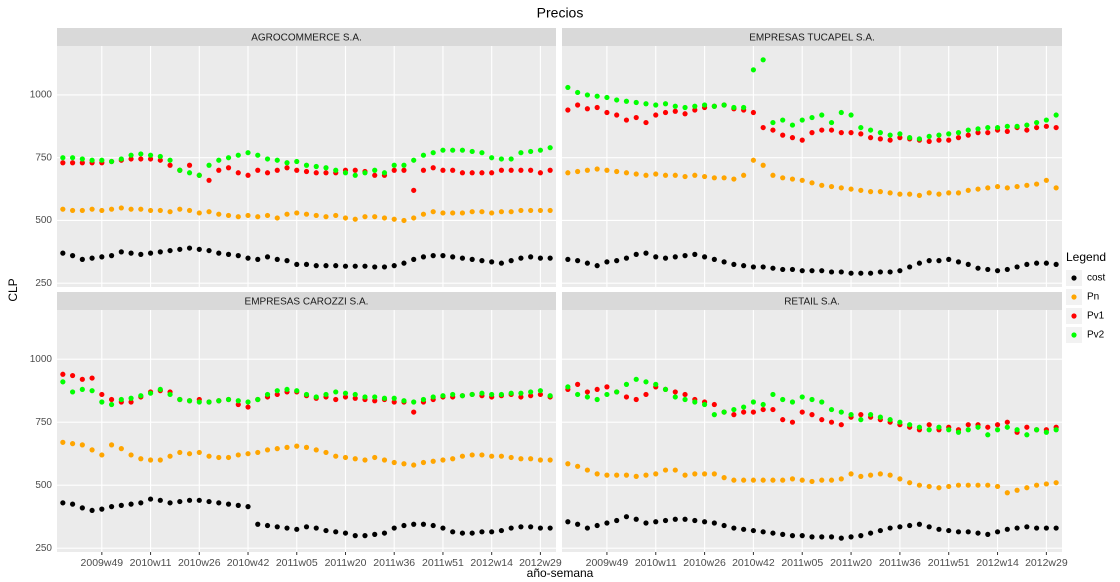 The width and height of the screenshot is (1120, 582). Describe the element at coordinates (43, 422) in the screenshot. I see `y-tick-label: 750` at that location.